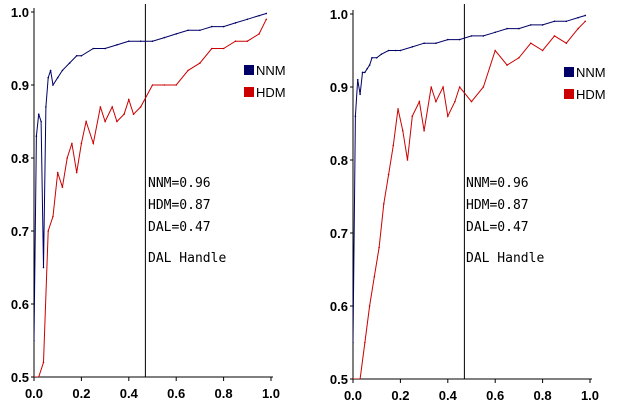 This screenshot has width=618, height=413. I want to click on legend-label-hdm: HDM, so click(591, 94).